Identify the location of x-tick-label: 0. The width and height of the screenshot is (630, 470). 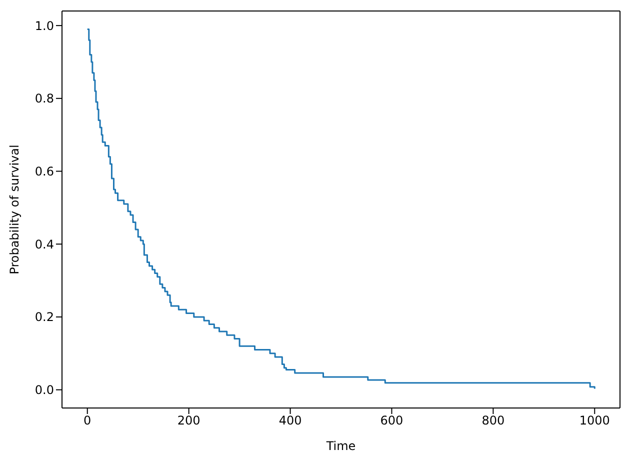
(88, 421).